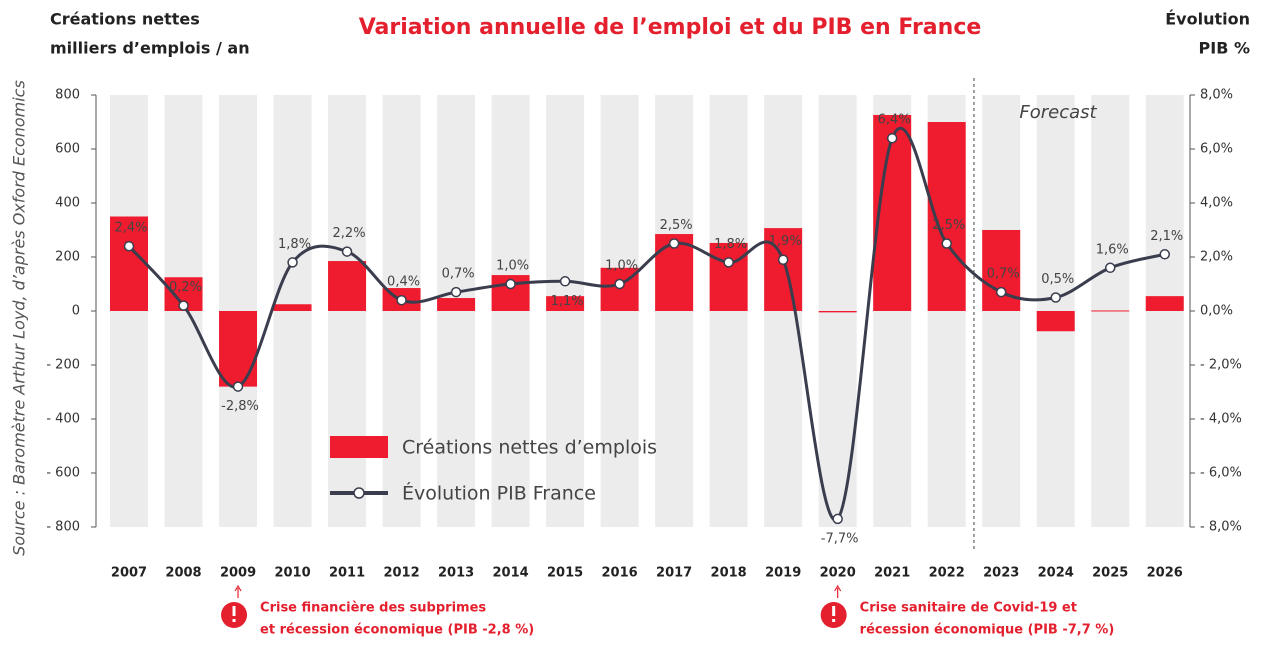 The image size is (1263, 646). I want to click on legend-swatch, so click(359, 447).